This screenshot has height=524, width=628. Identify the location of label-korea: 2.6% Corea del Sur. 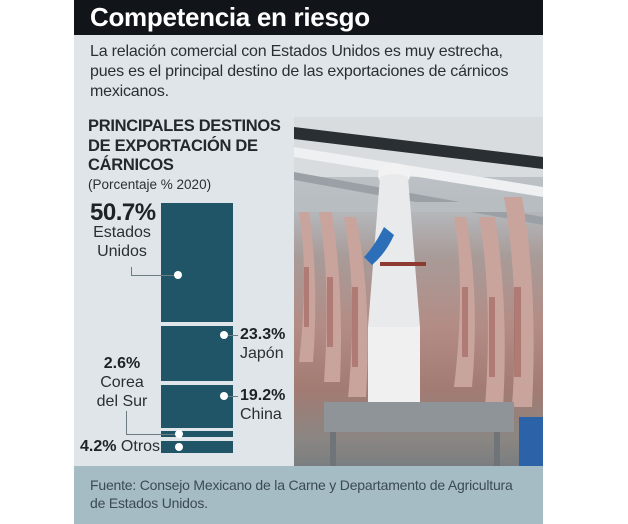
(122, 382).